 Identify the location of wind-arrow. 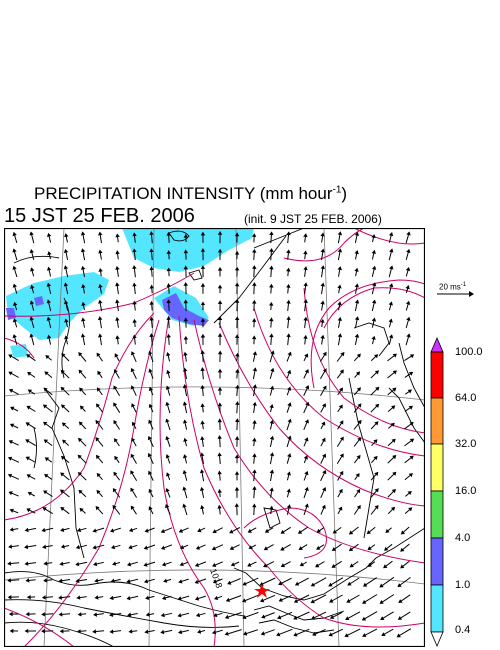
(302, 632).